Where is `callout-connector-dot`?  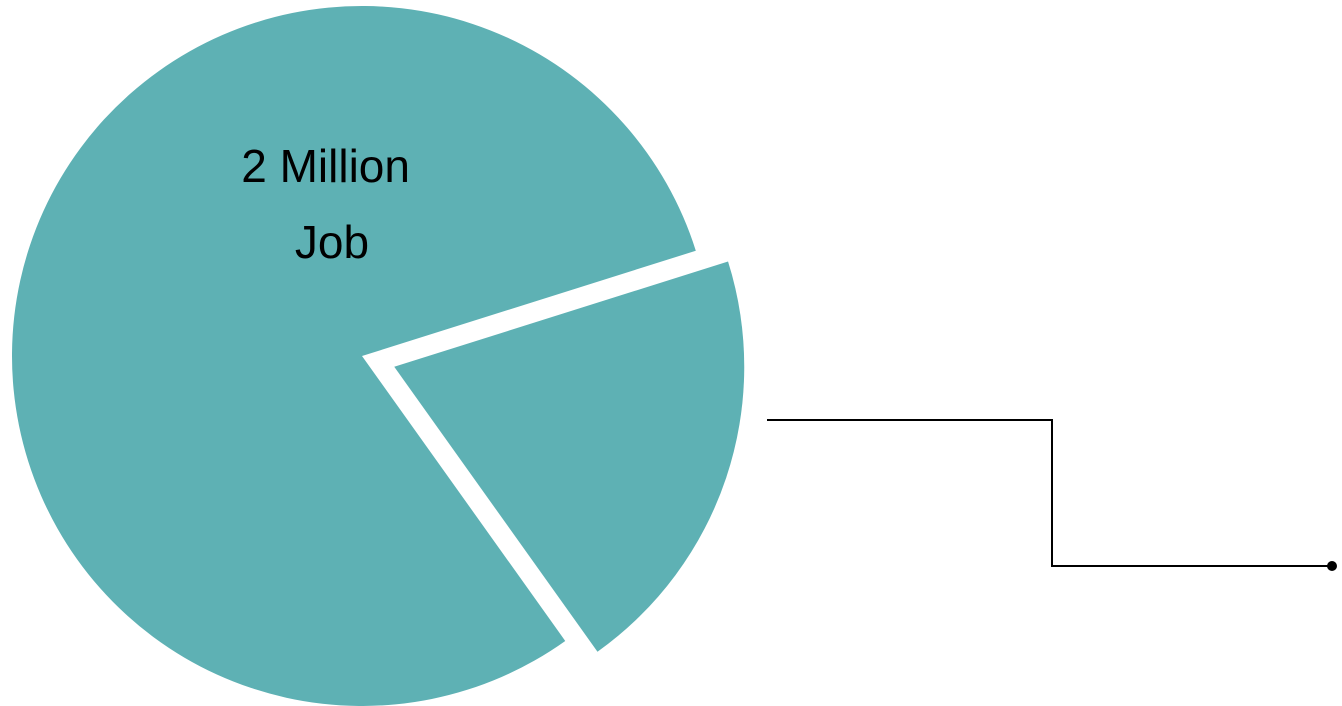
callout-connector-dot is located at coordinates (1332, 566).